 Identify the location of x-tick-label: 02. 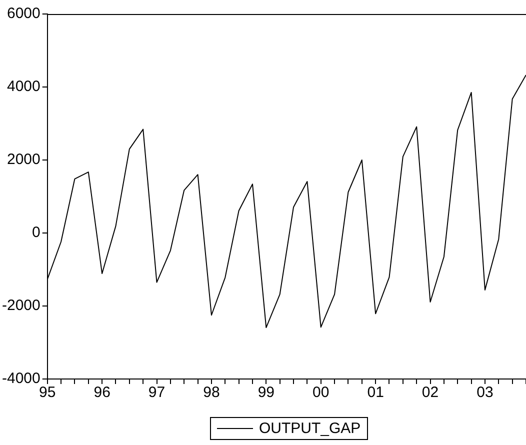
(430, 393).